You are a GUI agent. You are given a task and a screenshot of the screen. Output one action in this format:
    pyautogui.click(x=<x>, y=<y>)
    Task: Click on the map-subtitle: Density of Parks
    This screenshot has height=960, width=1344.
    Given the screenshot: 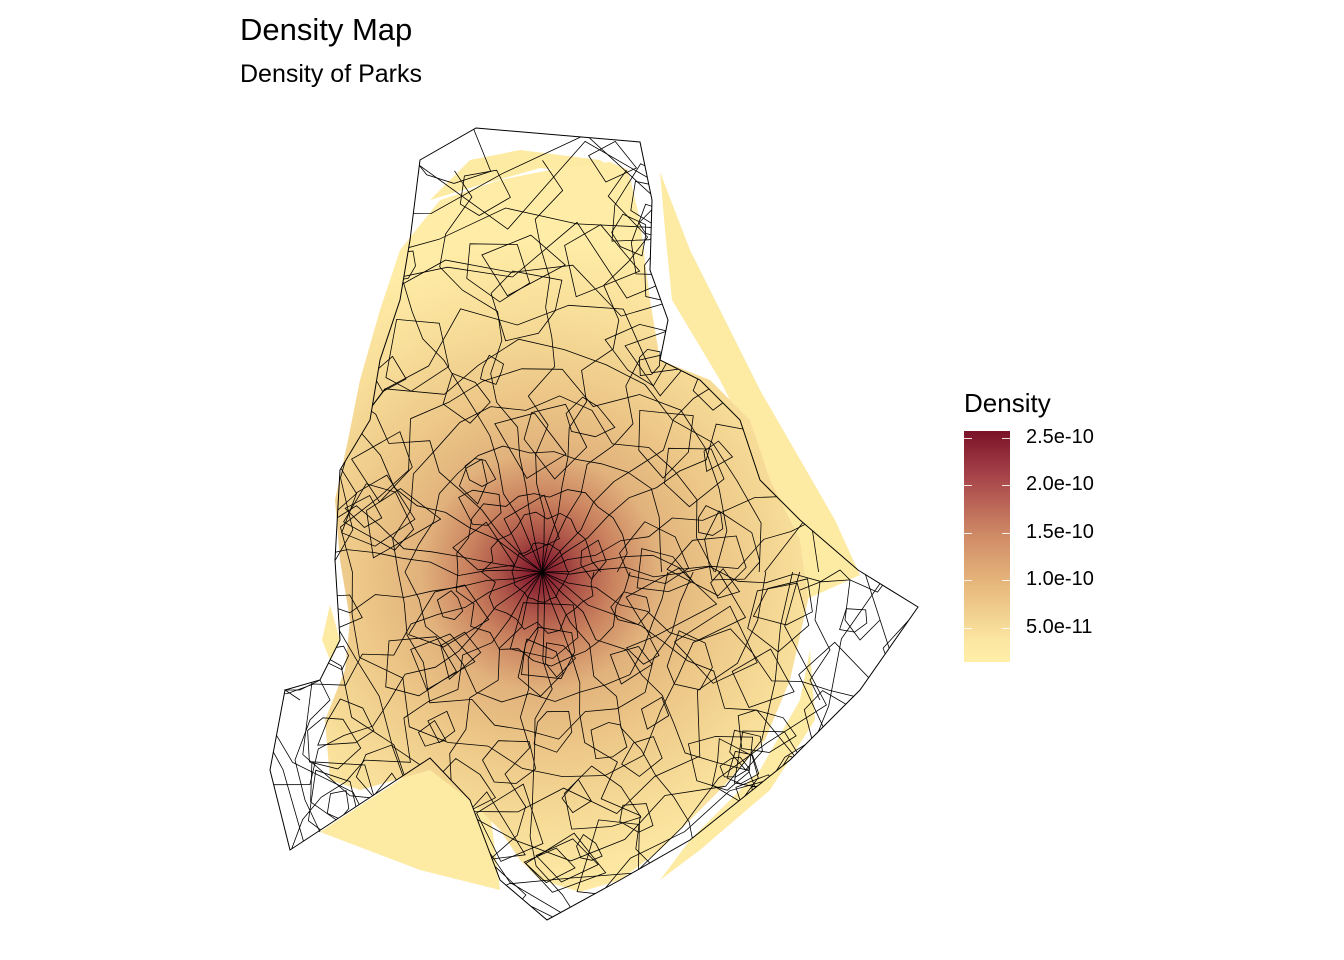 What is the action you would take?
    pyautogui.click(x=331, y=74)
    